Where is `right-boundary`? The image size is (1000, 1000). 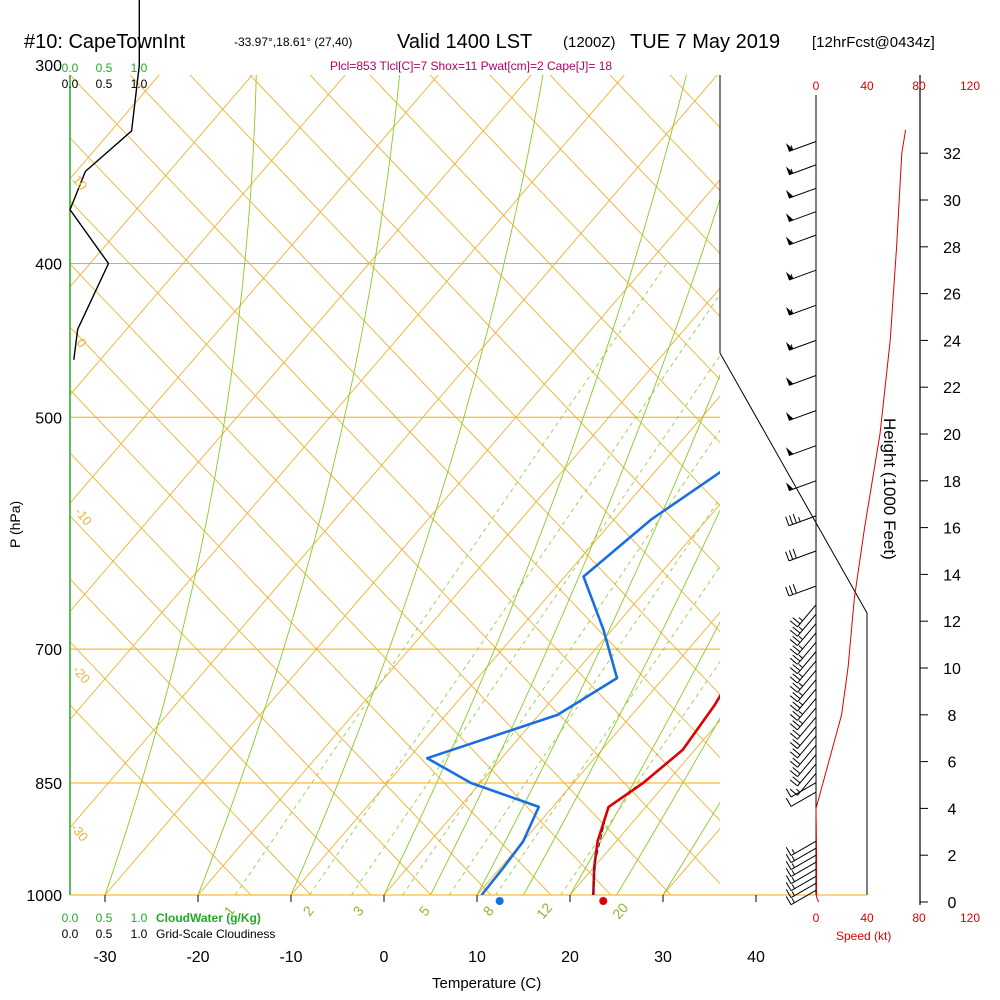
right-boundary is located at coordinates (793, 485).